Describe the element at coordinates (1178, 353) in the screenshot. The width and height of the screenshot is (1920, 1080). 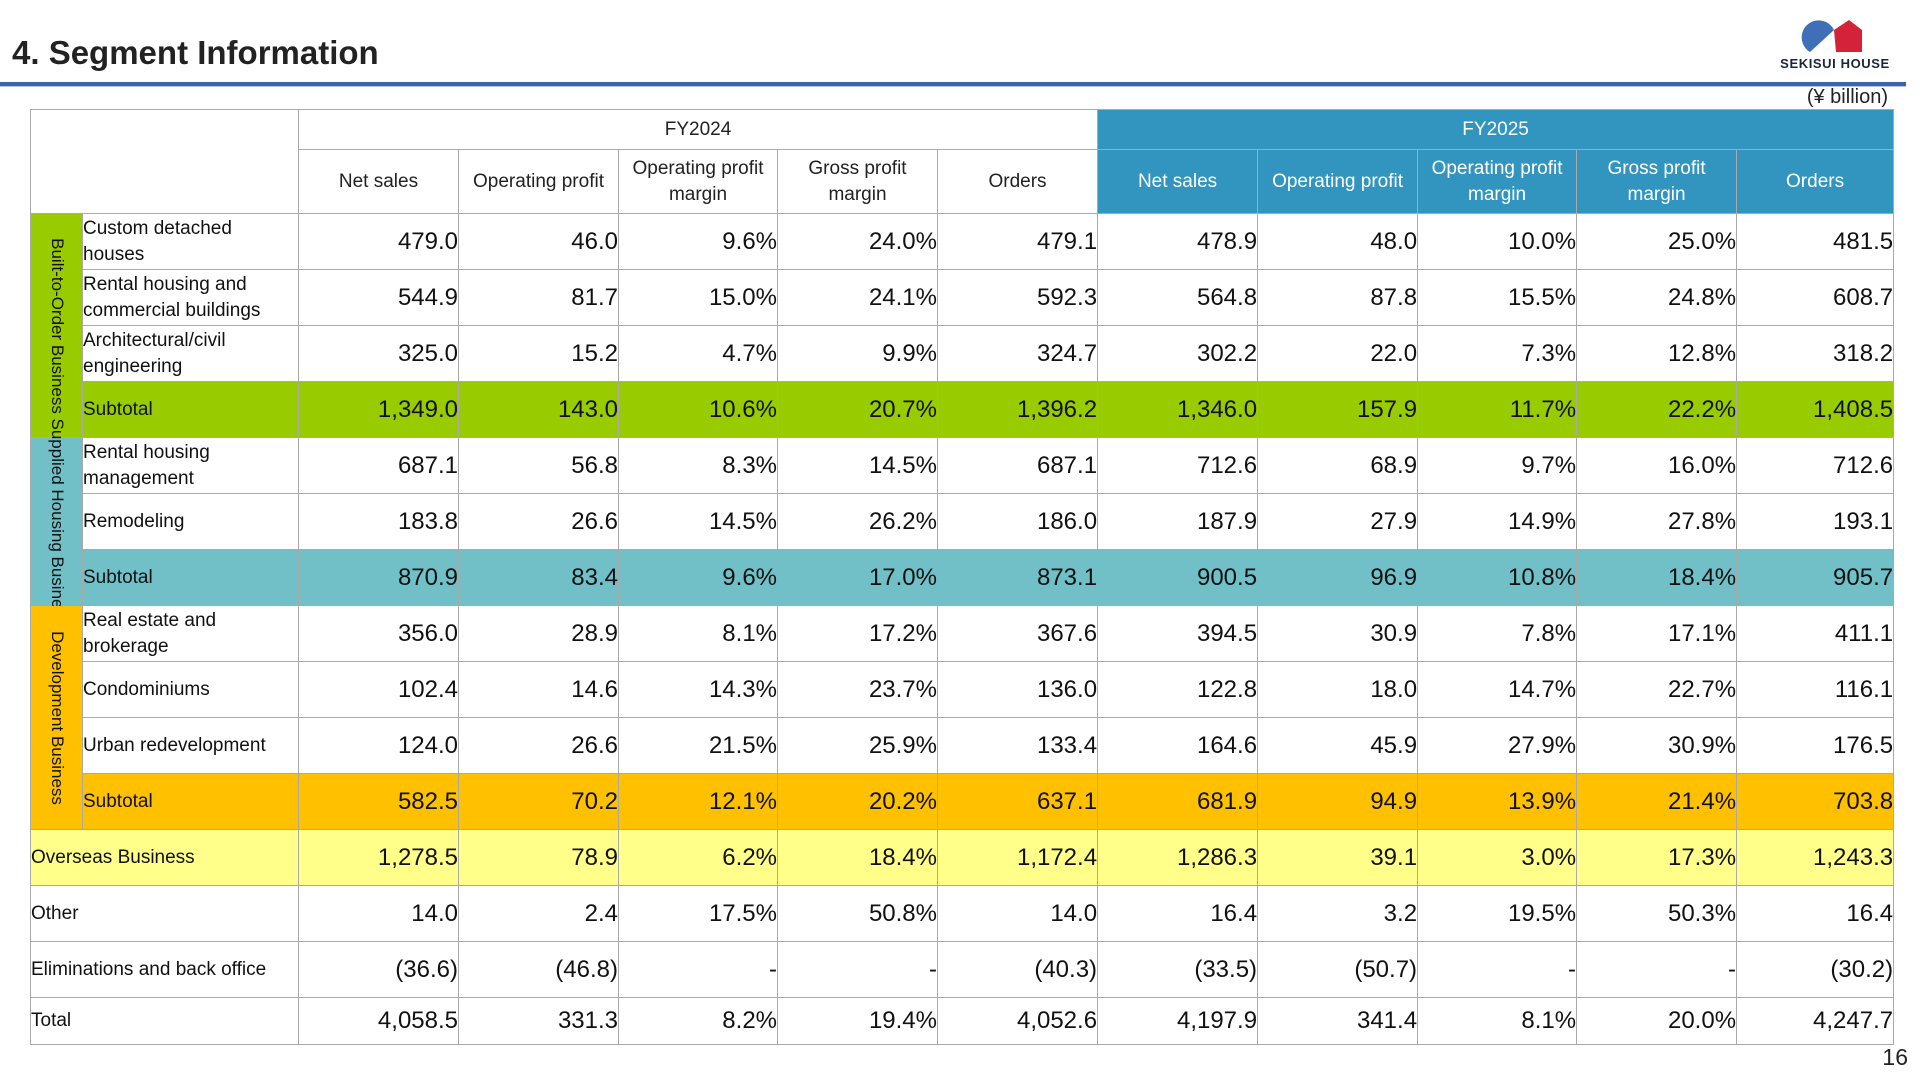
I see `value-cell: 302.2` at that location.